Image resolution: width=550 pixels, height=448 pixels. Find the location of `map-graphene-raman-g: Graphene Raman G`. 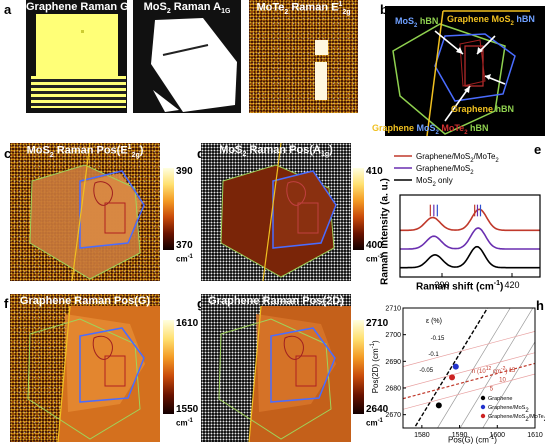

map-graphene-raman-g: Graphene Raman G is located at coordinates (76, 56).